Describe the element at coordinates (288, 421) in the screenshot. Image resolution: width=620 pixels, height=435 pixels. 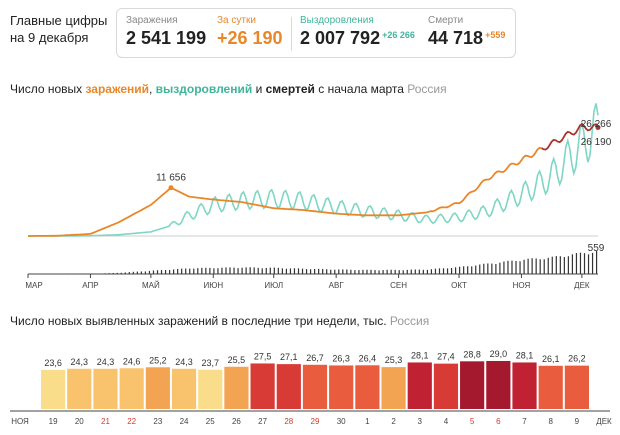
I see `x-tick-label: 28` at that location.